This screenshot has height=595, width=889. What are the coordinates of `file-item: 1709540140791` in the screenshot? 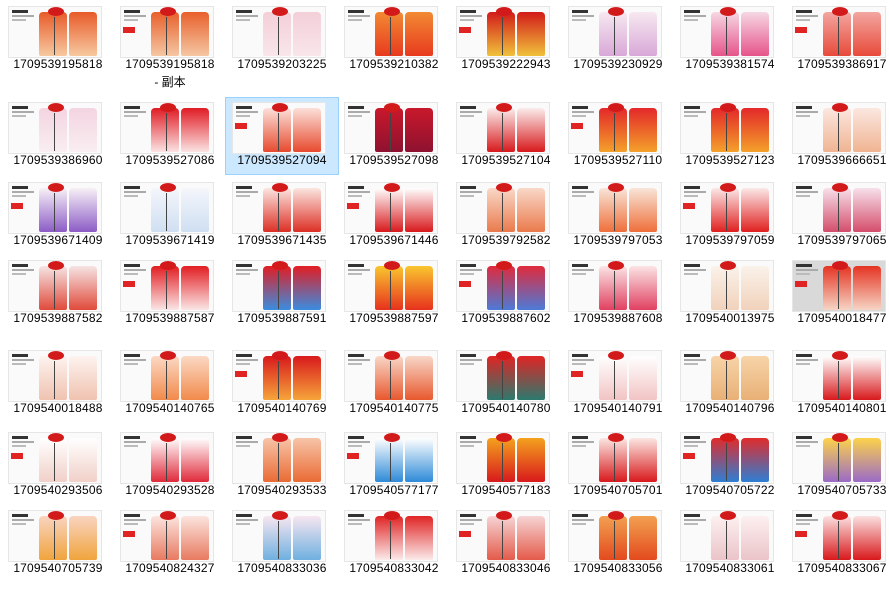 It's located at (618, 384).